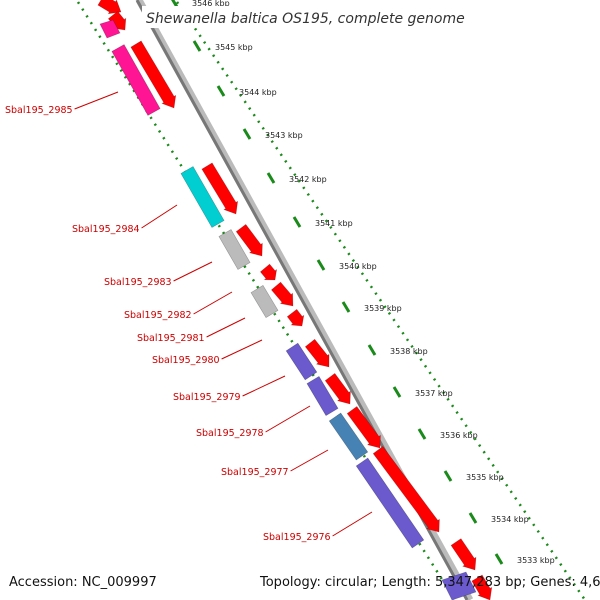  I want to click on gene-label: Sbal195_2979, so click(207, 397).